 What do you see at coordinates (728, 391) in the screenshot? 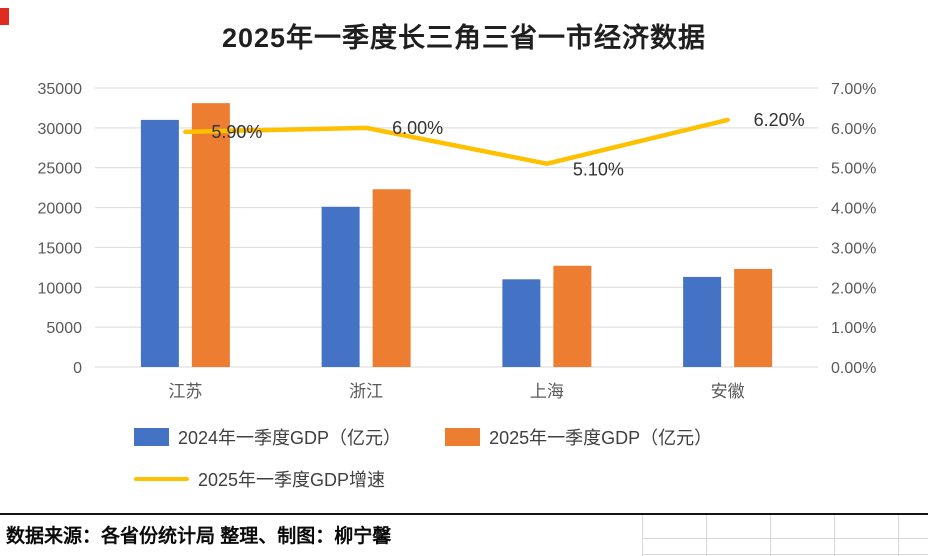
I see `x-axis-label: 安徽` at bounding box center [728, 391].